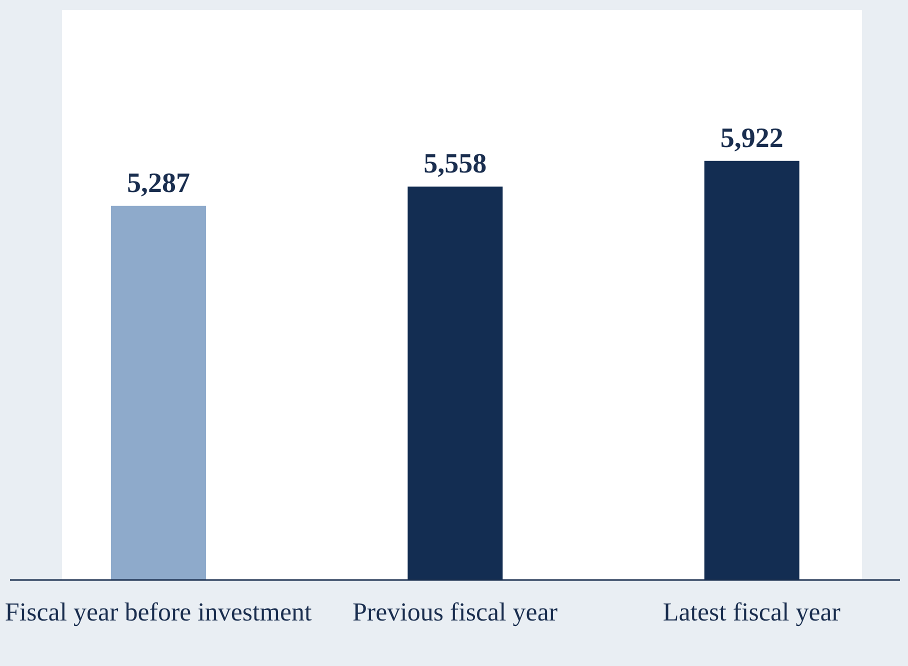 The image size is (908, 666). I want to click on data-label: 5,922, so click(752, 138).